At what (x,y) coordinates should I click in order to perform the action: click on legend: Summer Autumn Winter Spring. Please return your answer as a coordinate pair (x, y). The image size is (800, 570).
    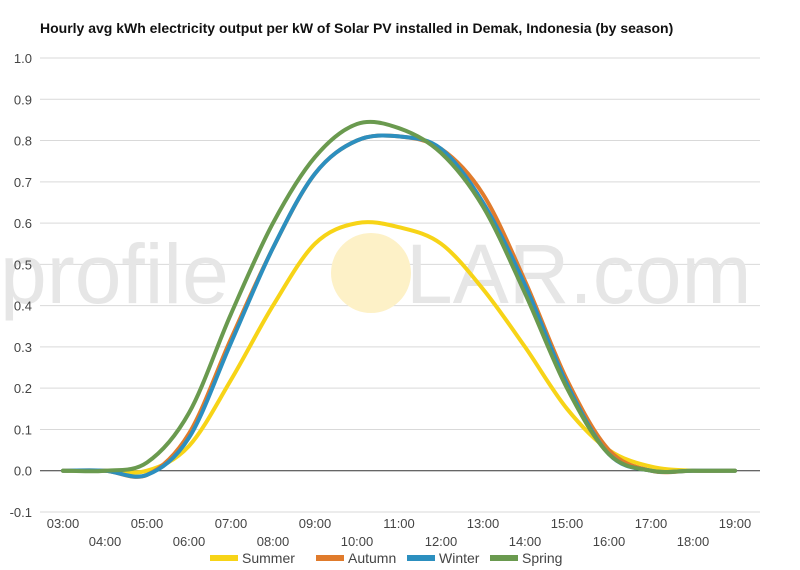
    Looking at the image, I should click on (386, 558).